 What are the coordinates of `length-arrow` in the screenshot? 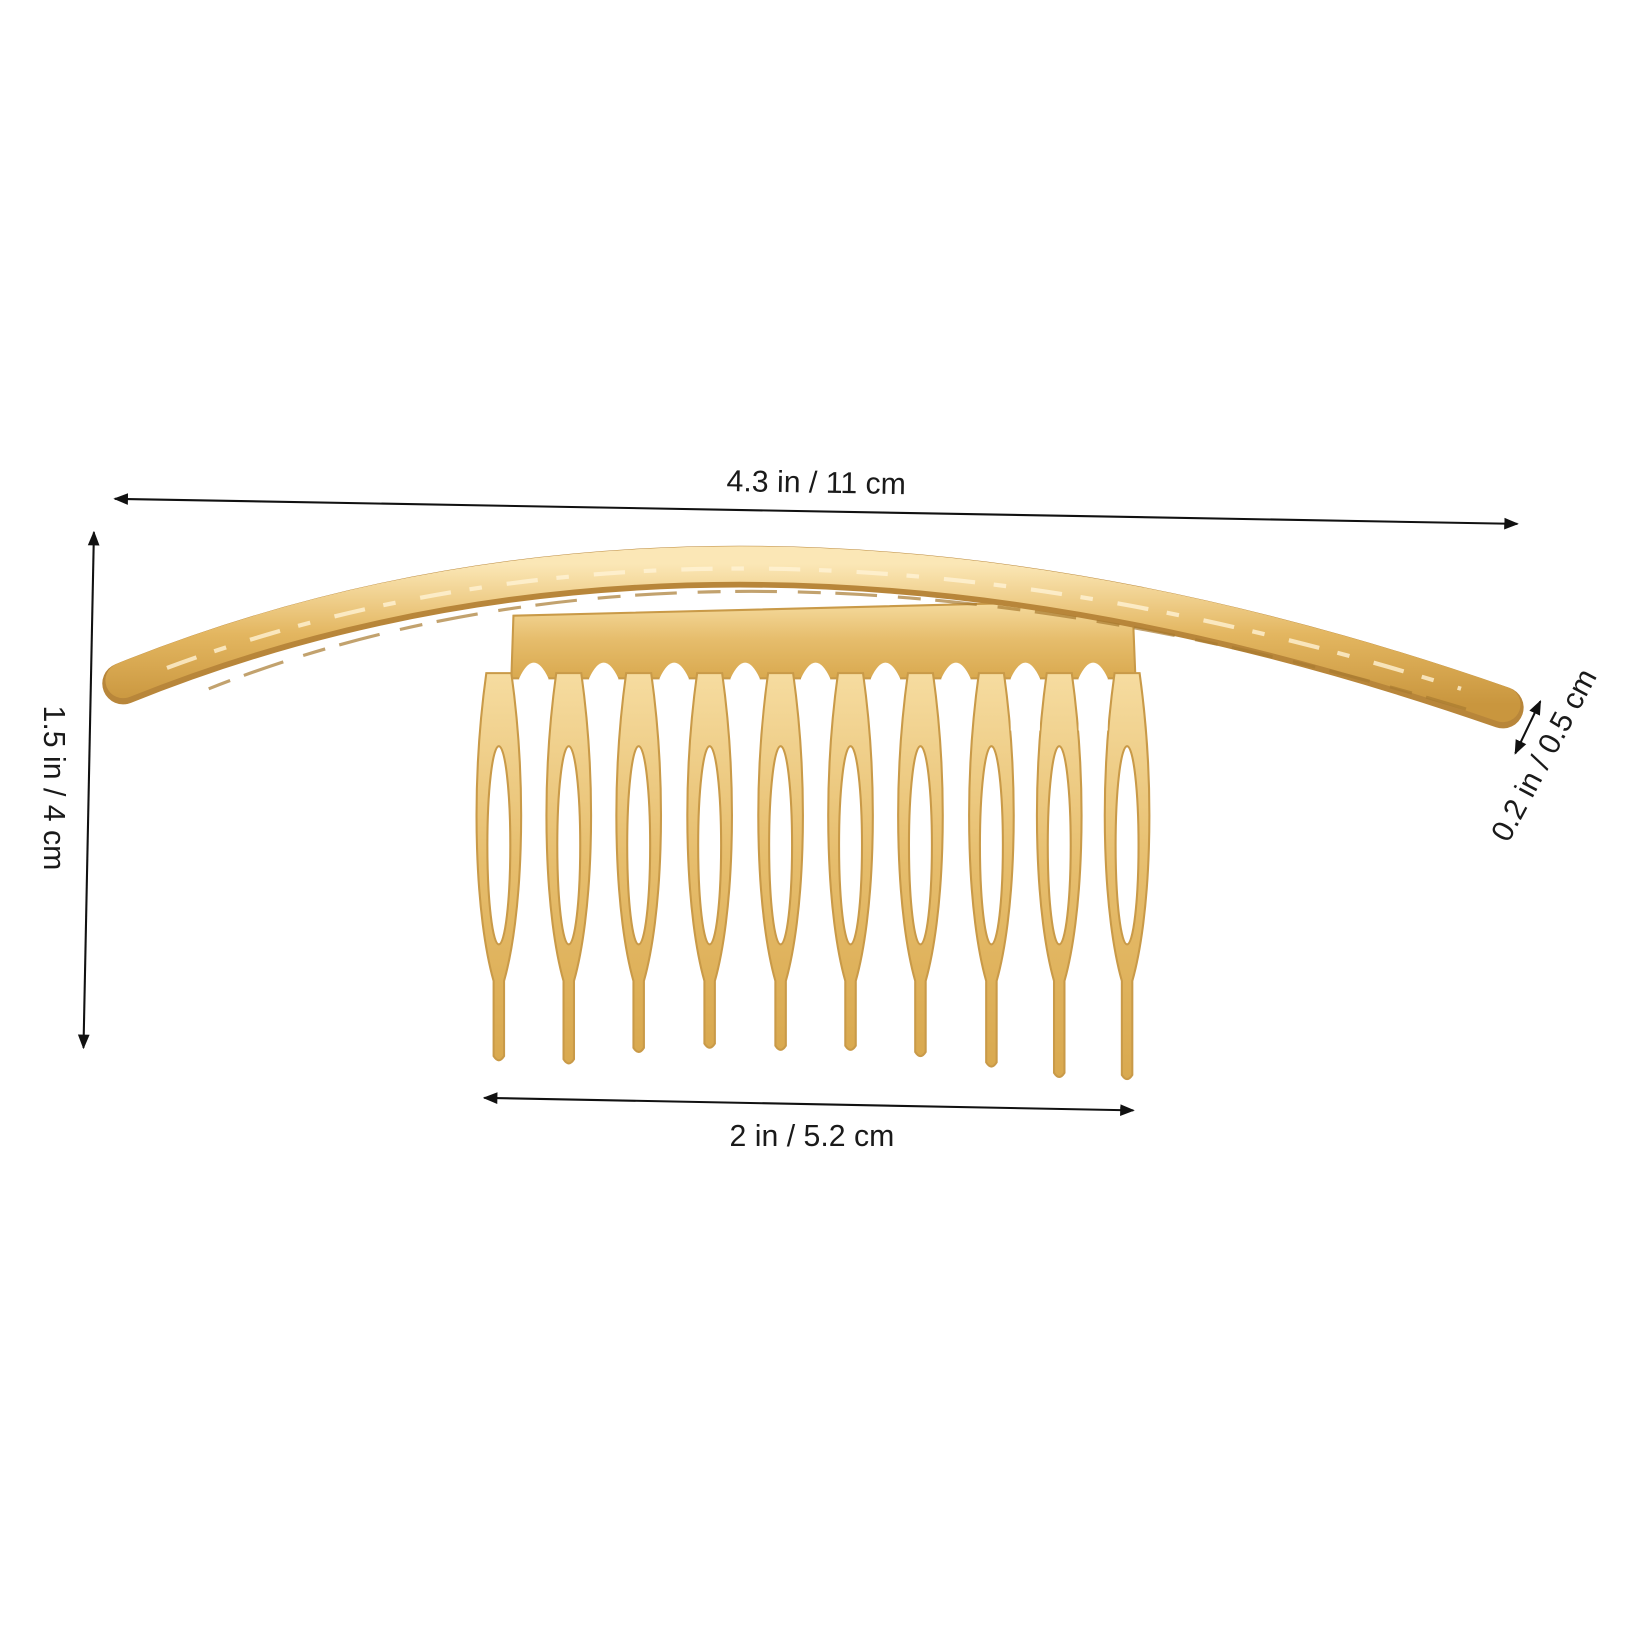 It's located at (816, 511).